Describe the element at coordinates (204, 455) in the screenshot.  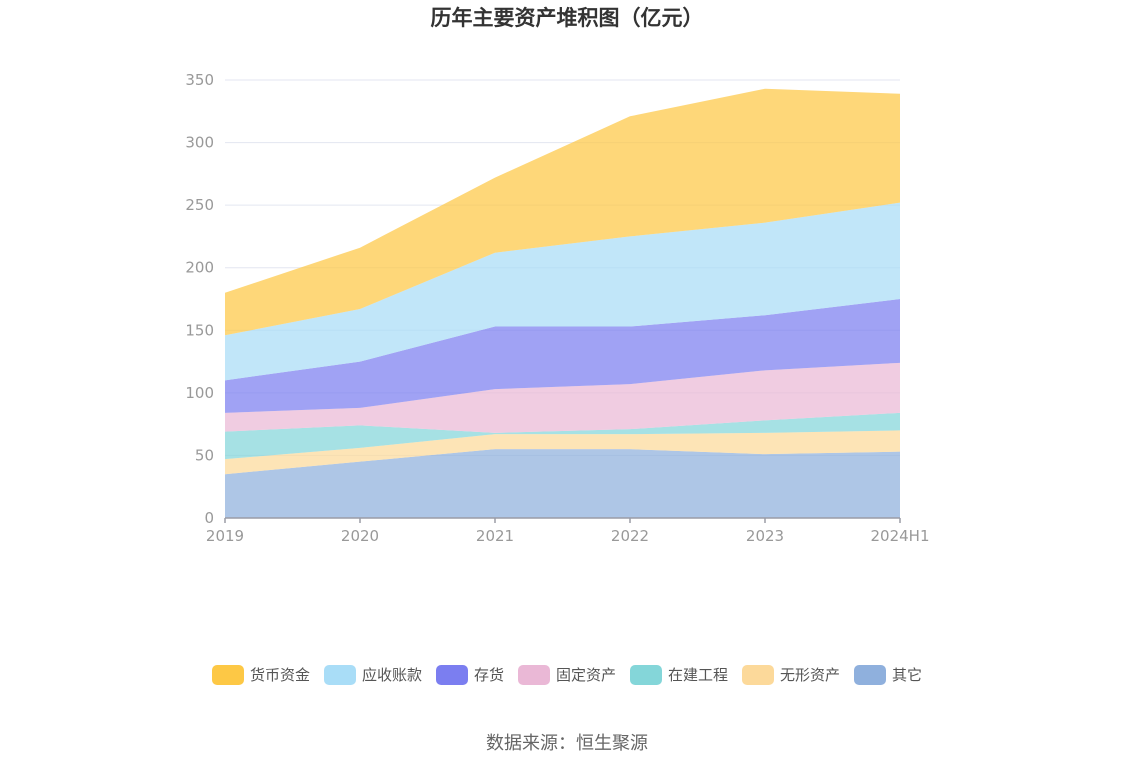
I see `y-tick-label: 50` at that location.